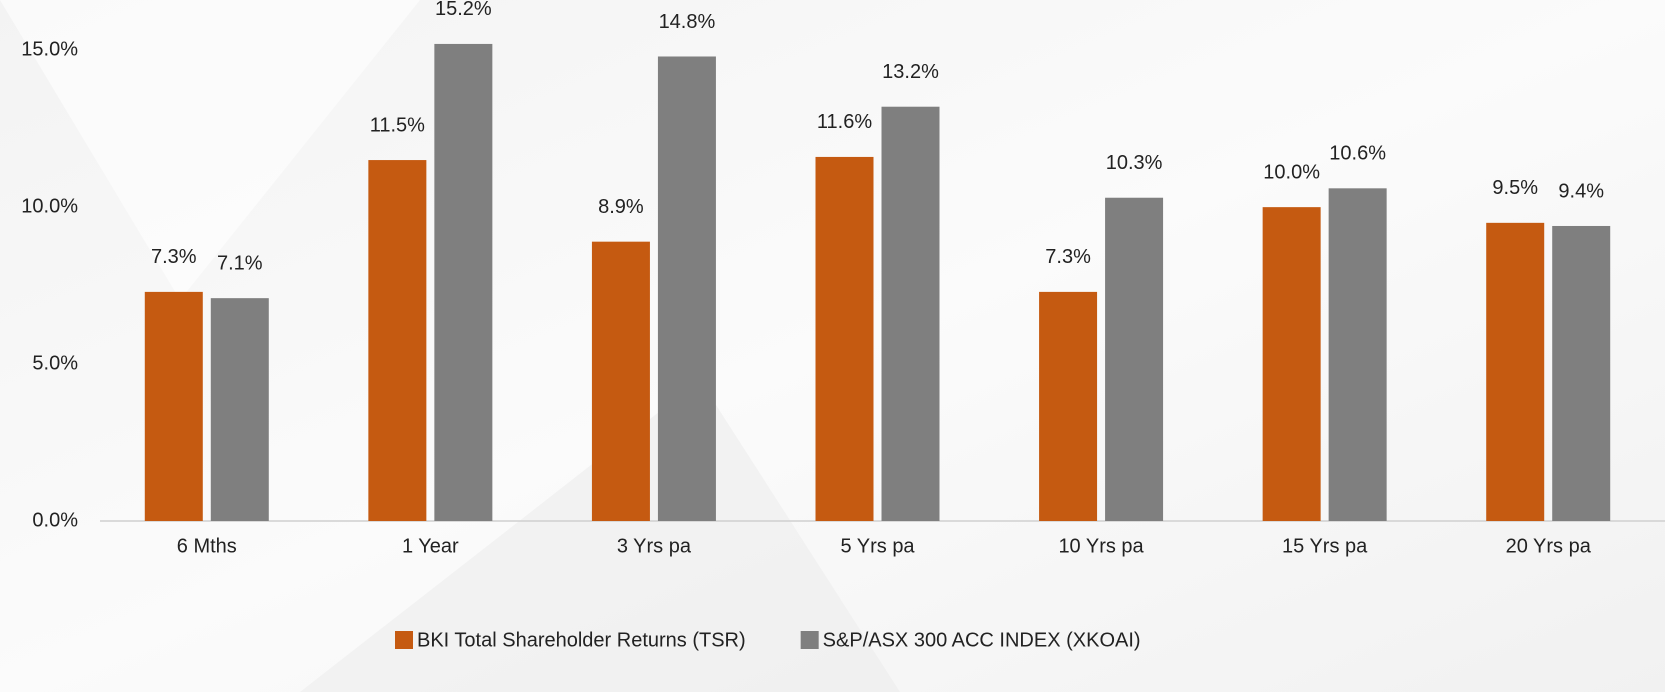 This screenshot has height=692, width=1665. What do you see at coordinates (581, 640) in the screenshot?
I see `legend-label: BKI Total Shareholder Returns (TSR)` at bounding box center [581, 640].